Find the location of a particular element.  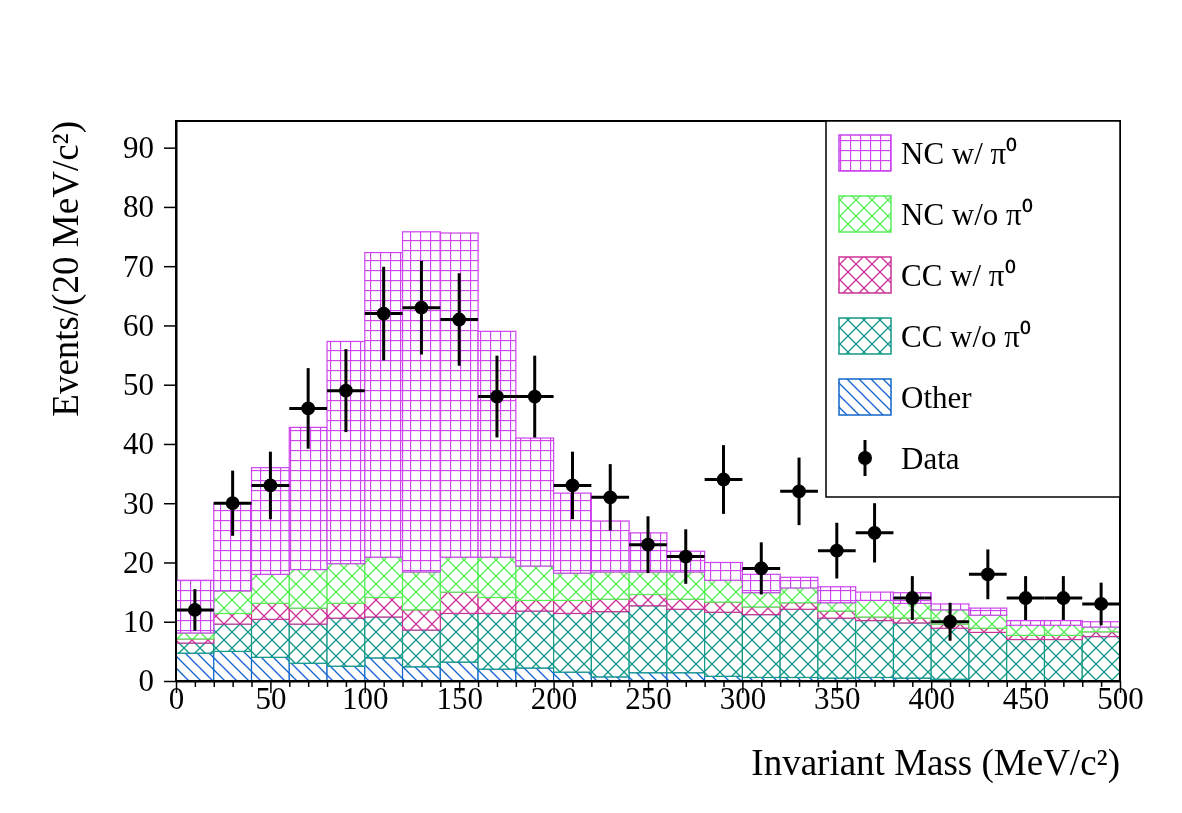

x-tick-label: 400 is located at coordinates (931, 699).